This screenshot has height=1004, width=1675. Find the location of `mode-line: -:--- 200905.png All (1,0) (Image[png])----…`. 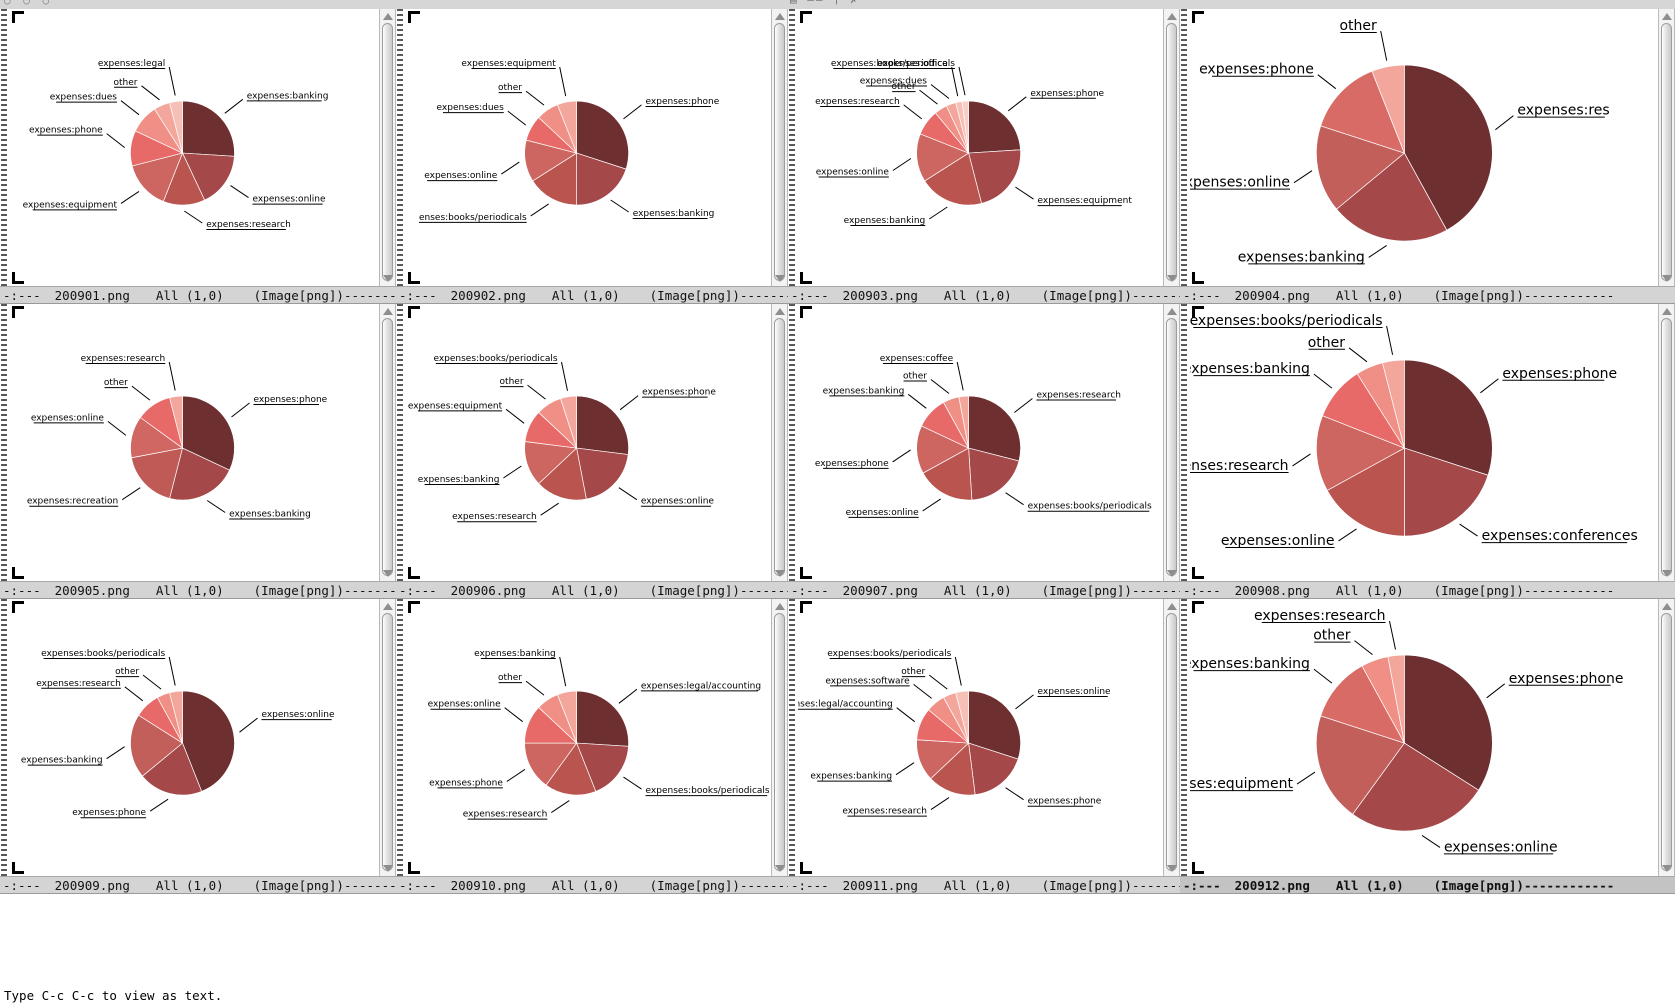

mode-line: -:--- 200905.png All (1,0) (Image[png])----… is located at coordinates (198, 590).